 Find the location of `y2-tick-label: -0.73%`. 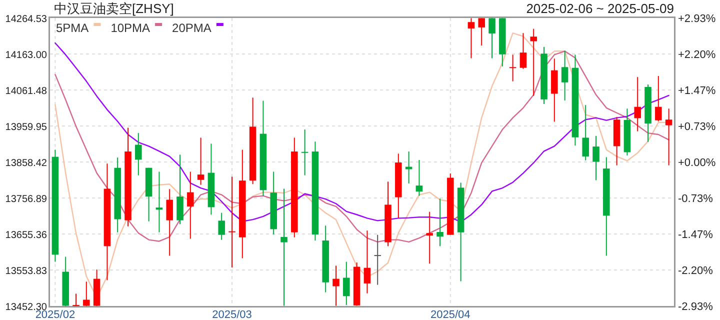

y2-tick-label: -0.73% is located at coordinates (696, 198).